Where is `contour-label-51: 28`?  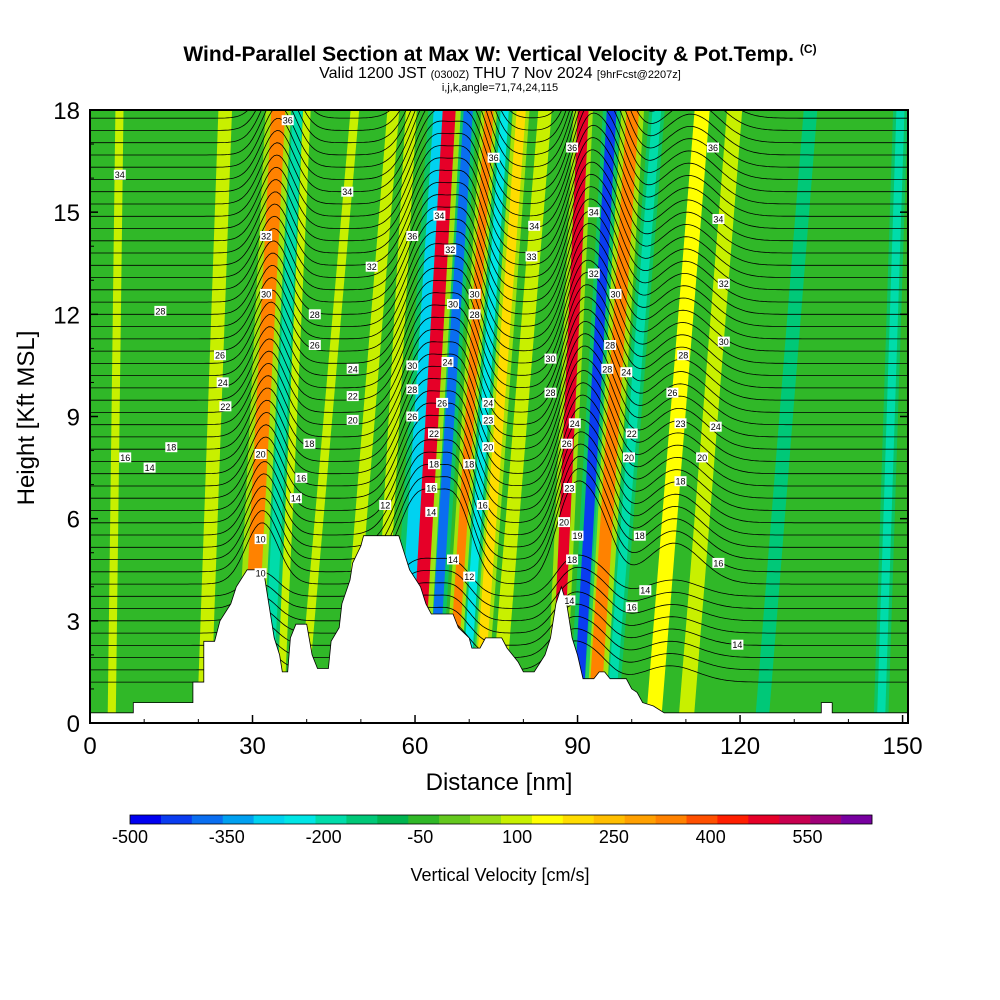
contour-label-51: 28 is located at coordinates (550, 393).